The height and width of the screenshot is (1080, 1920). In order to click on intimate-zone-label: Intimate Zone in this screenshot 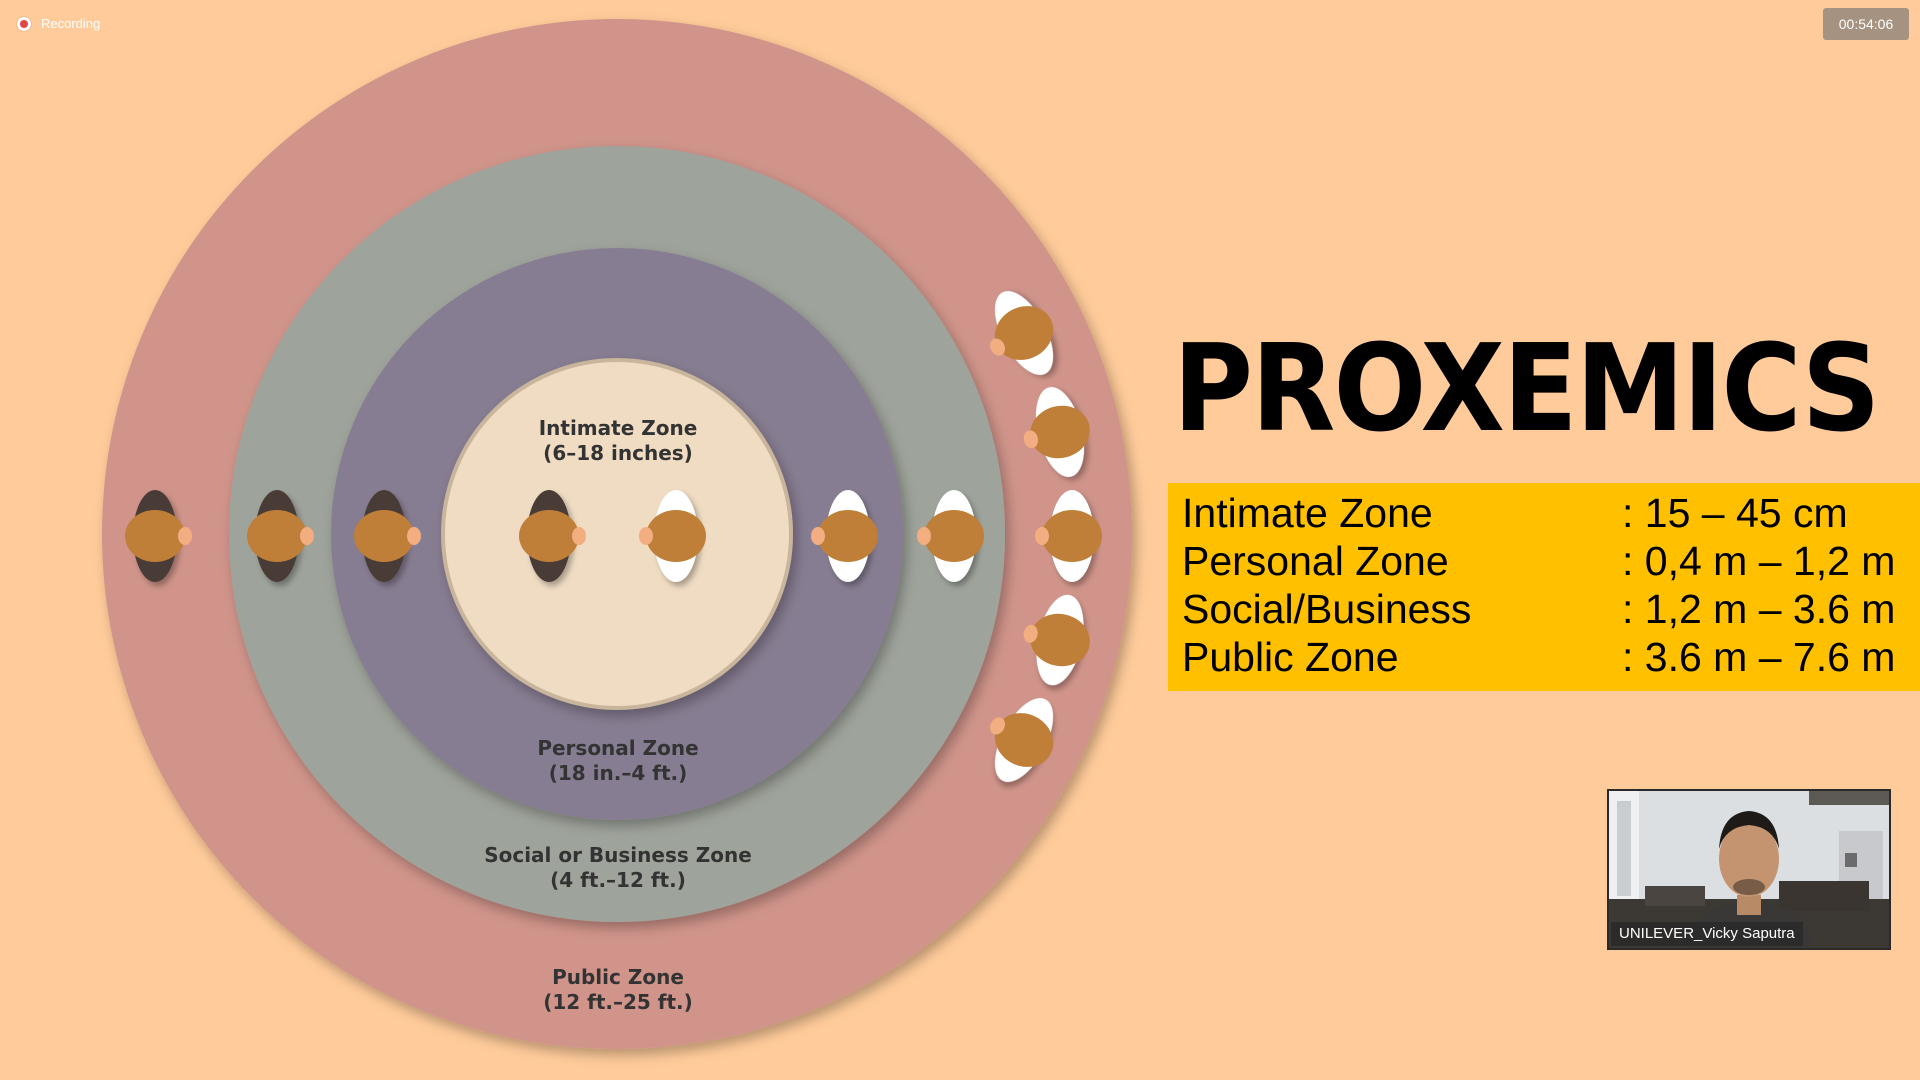, I will do `click(618, 428)`.